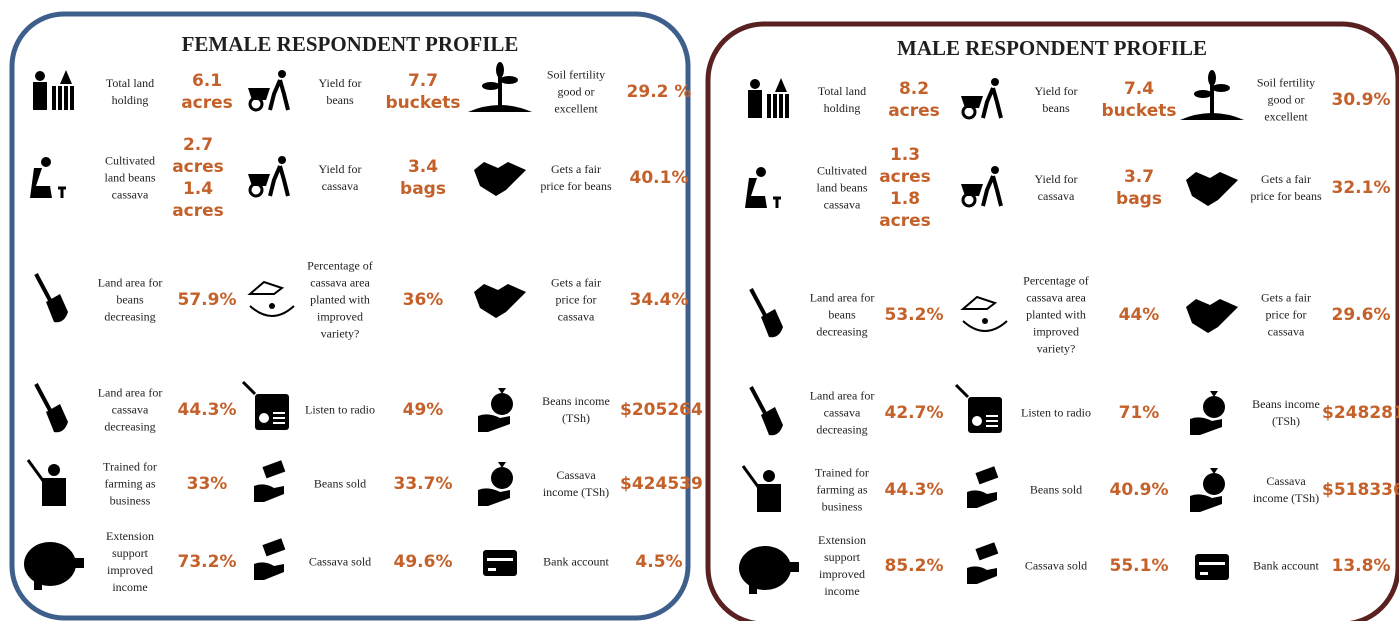  What do you see at coordinates (130, 561) in the screenshot?
I see `item-label: Extension support improved income` at bounding box center [130, 561].